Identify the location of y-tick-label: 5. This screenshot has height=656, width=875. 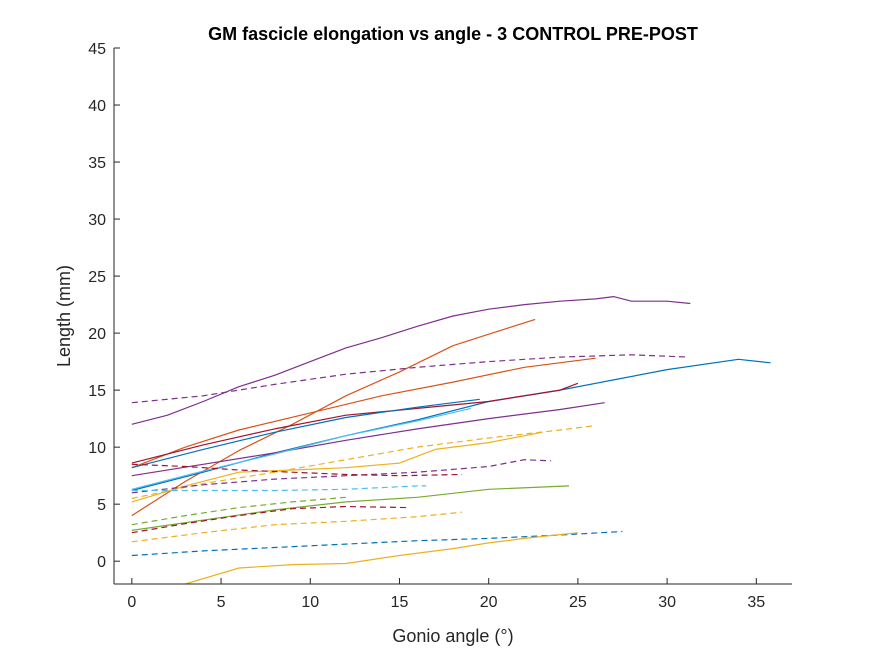
(101, 505).